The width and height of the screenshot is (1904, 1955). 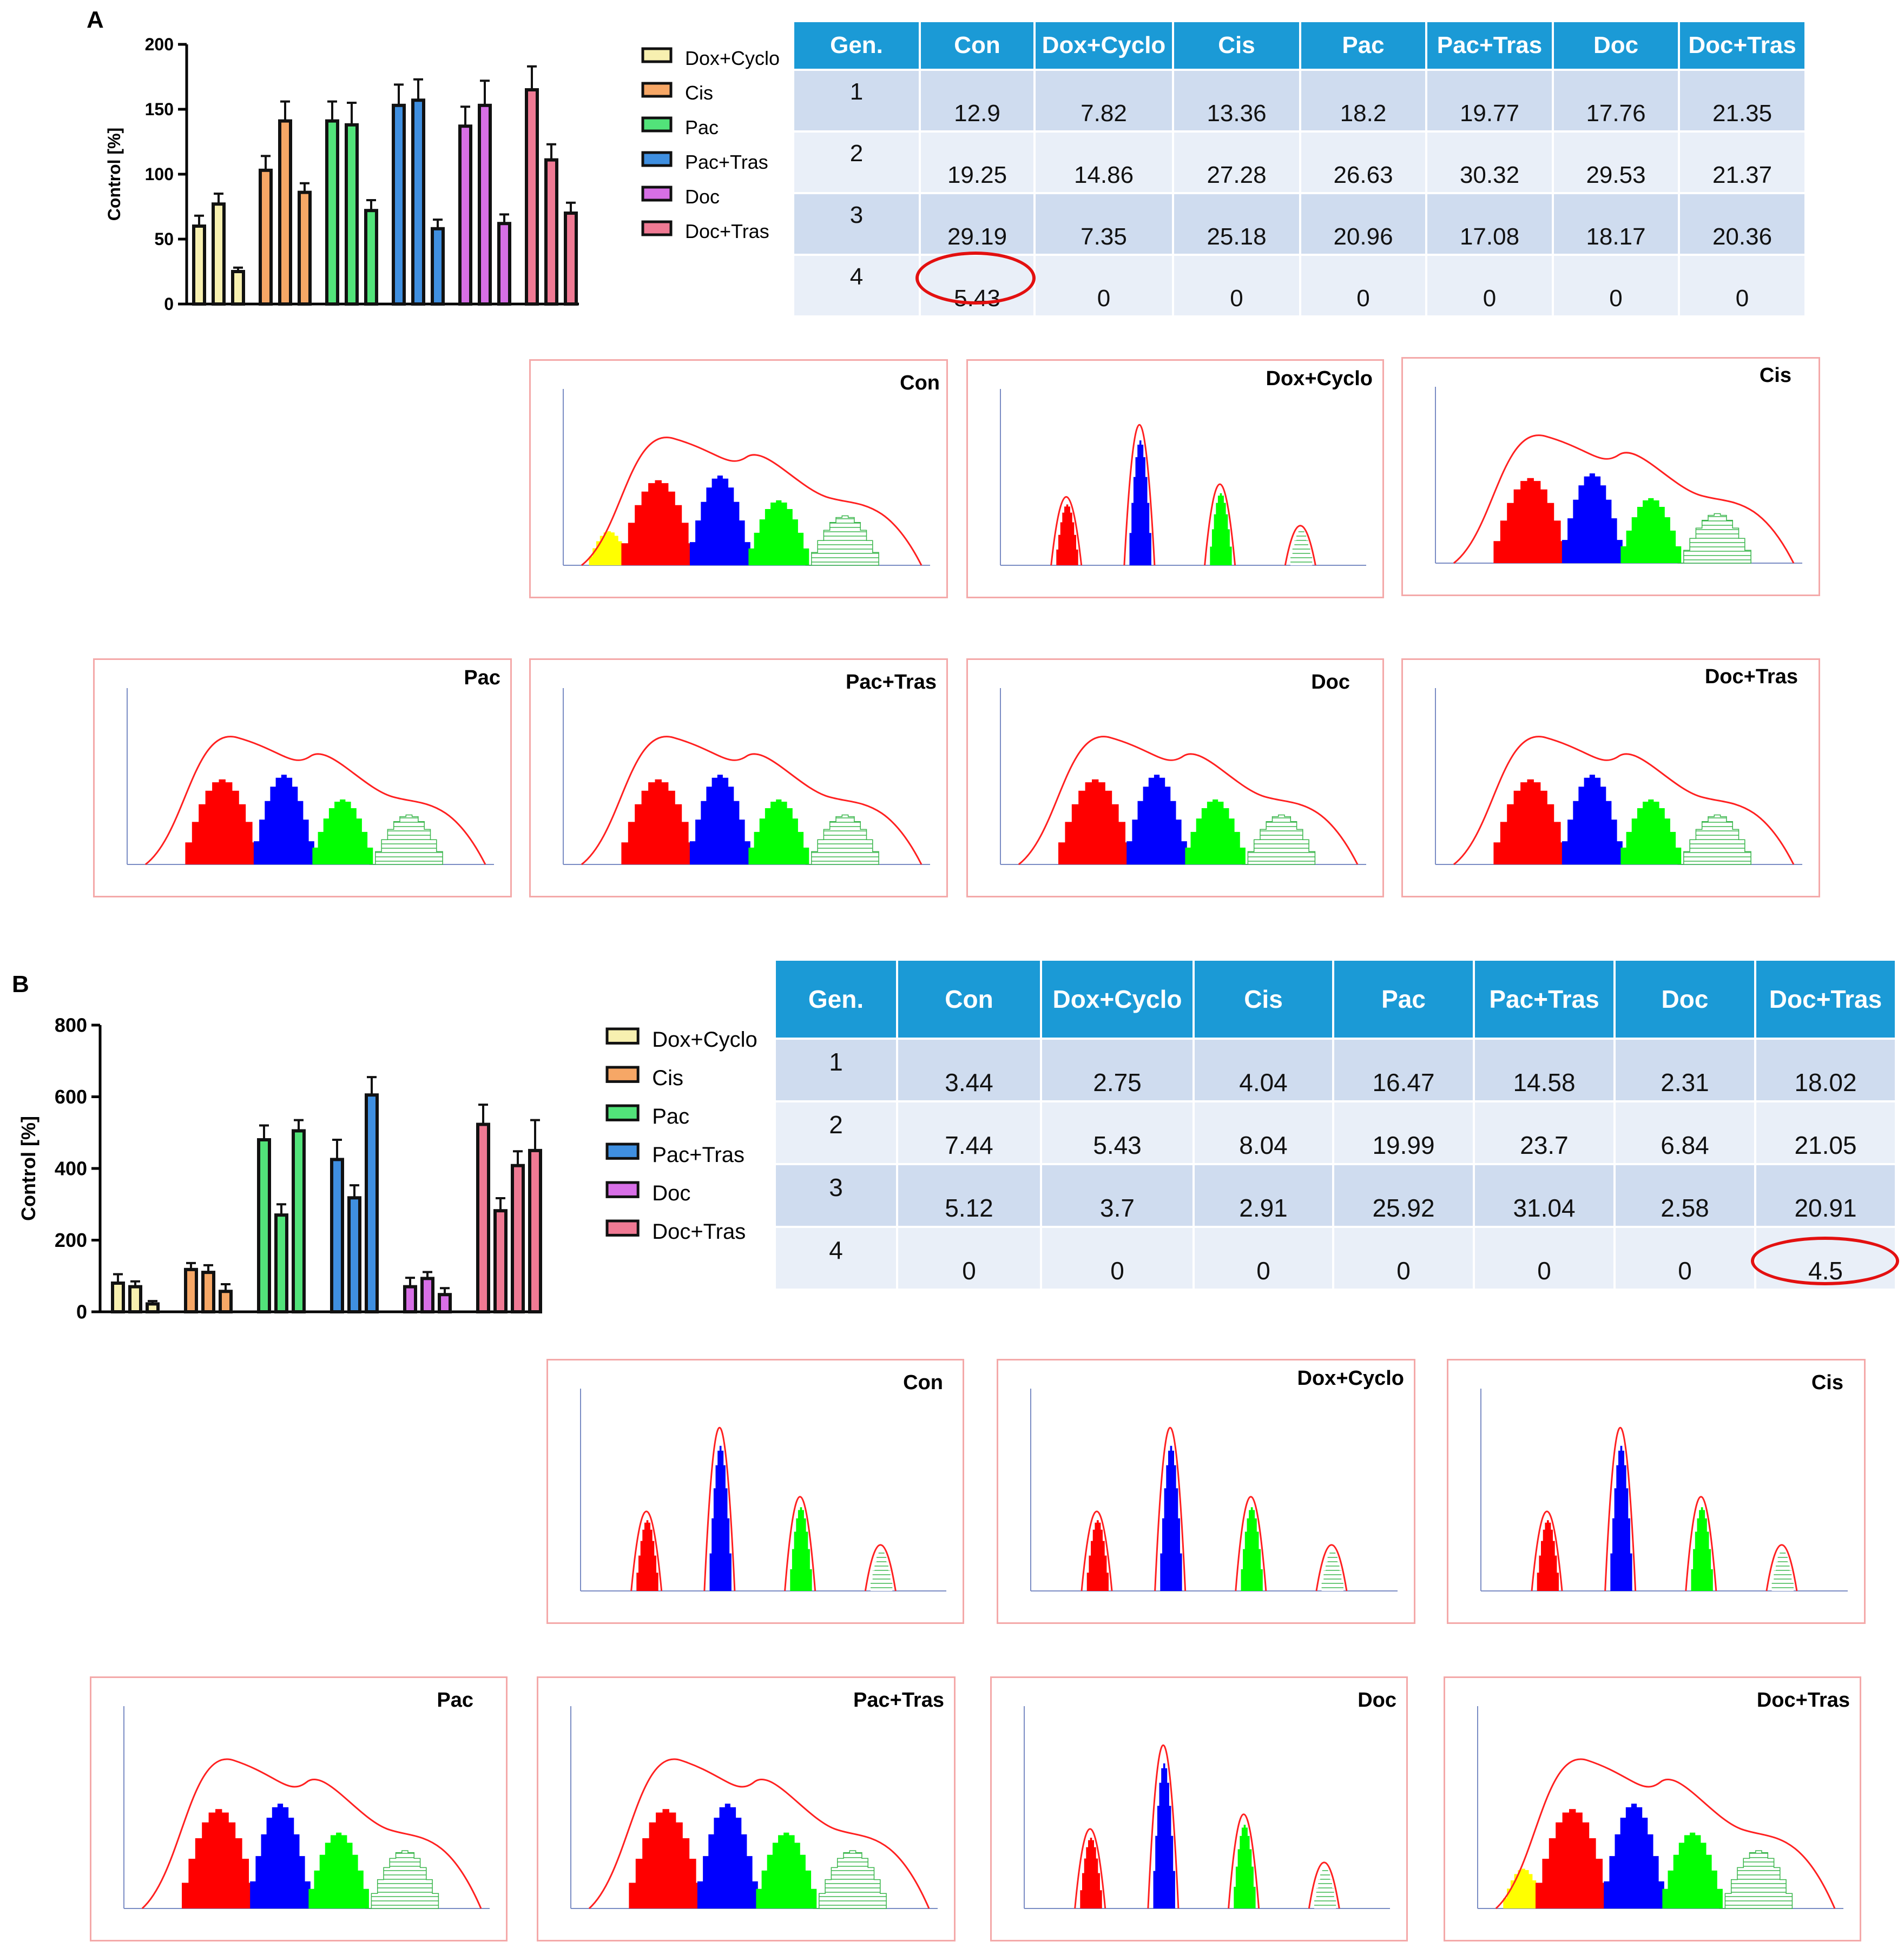 What do you see at coordinates (1363, 162) in the screenshot?
I see `table-cell: 26.63` at bounding box center [1363, 162].